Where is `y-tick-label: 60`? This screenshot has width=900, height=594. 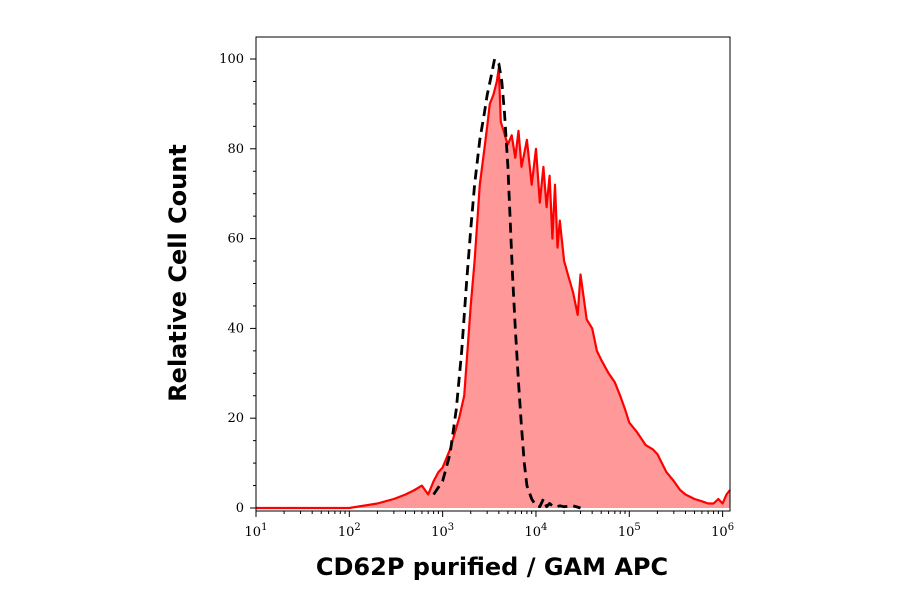 y-tick-label: 60 is located at coordinates (235, 239).